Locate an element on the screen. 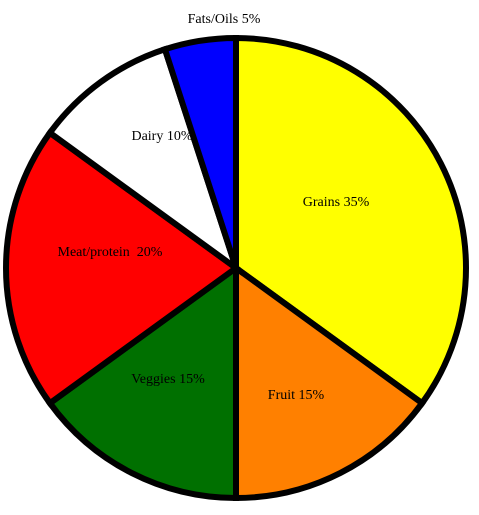  pie-slice-fats-oils is located at coordinates (200, 151).